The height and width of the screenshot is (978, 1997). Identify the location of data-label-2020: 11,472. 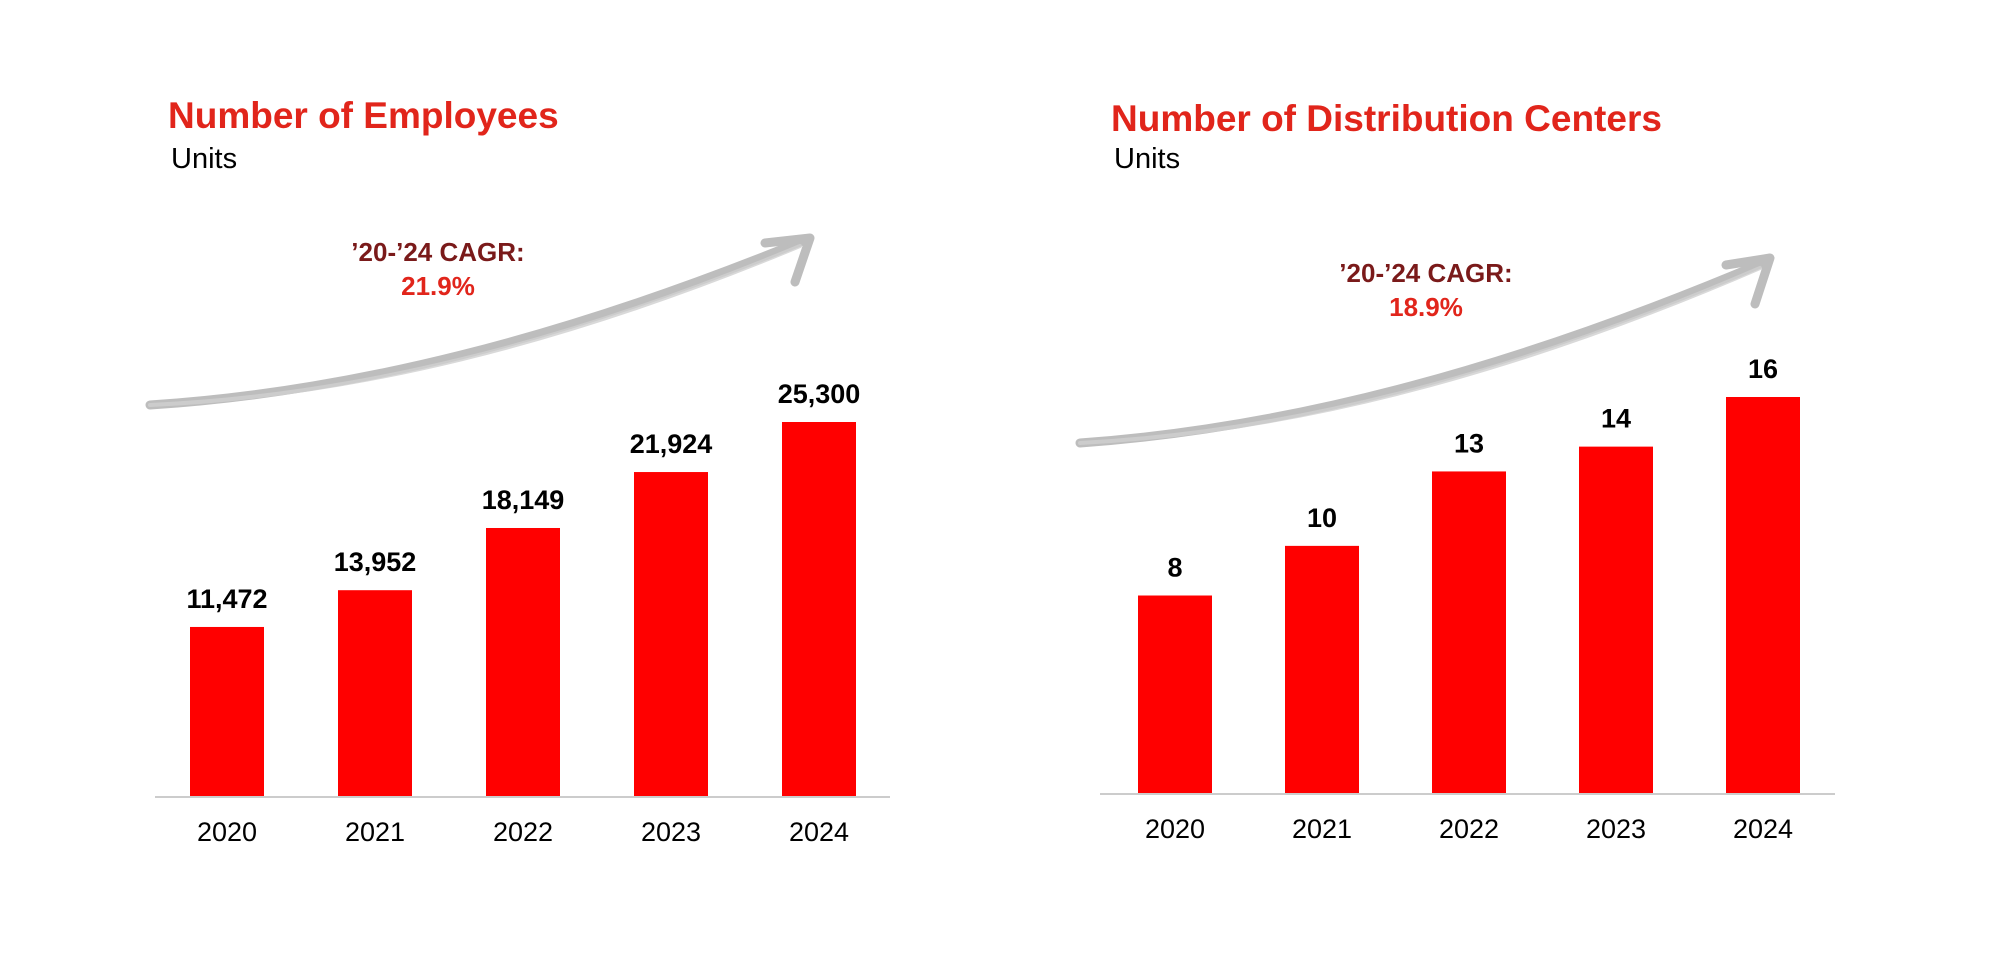
(226, 599).